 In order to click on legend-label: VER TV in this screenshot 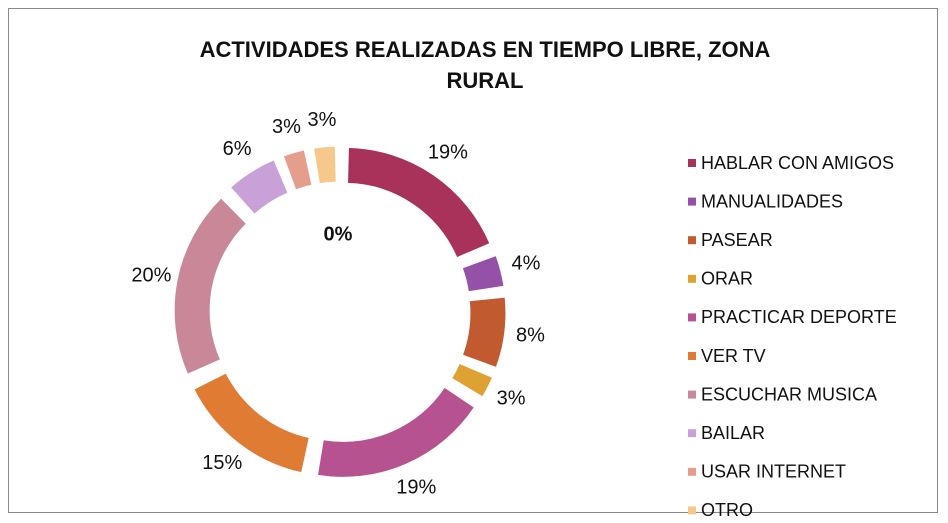, I will do `click(733, 356)`.